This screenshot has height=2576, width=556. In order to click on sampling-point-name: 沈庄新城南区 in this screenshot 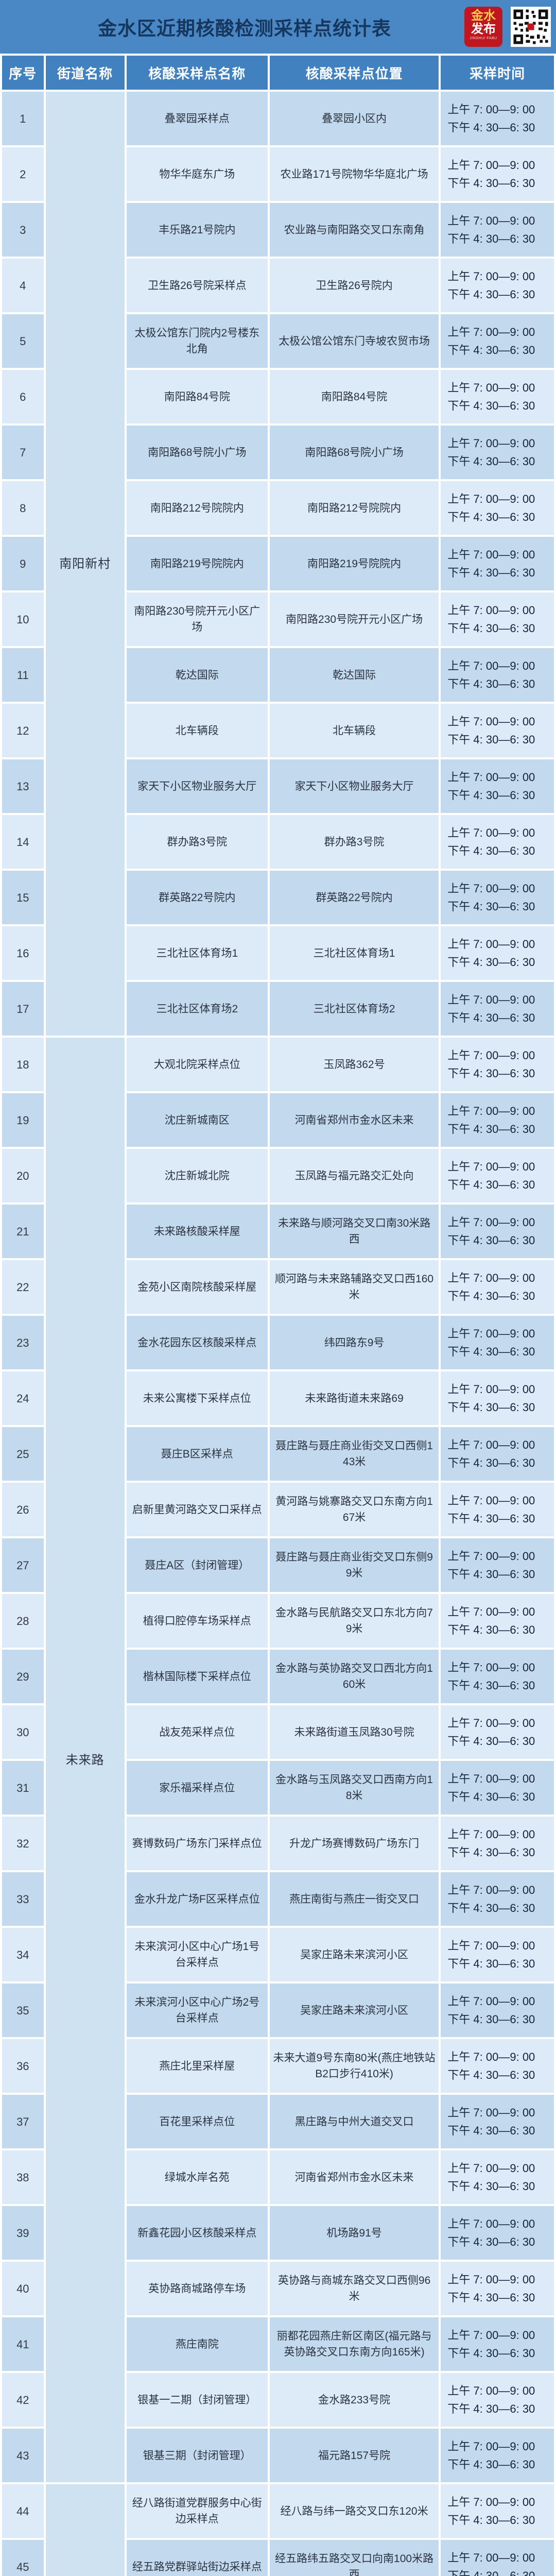, I will do `click(197, 1120)`.